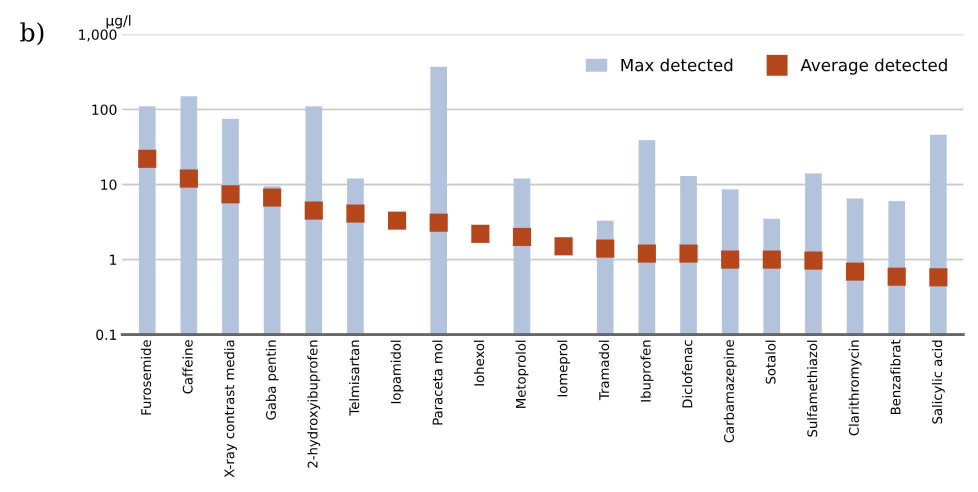  Describe the element at coordinates (108, 184) in the screenshot. I see `y-tick-label: 10` at that location.